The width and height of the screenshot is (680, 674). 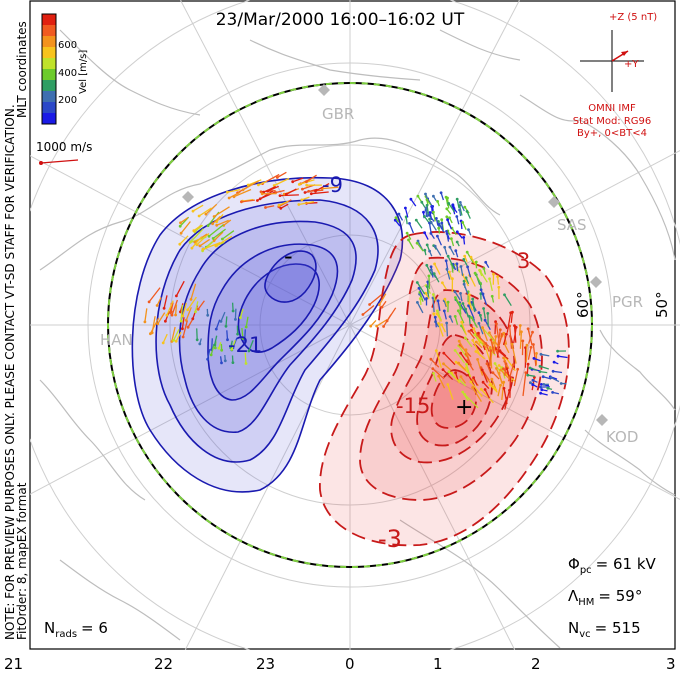 What do you see at coordinates (612, 565) in the screenshot?
I see `svg-text:Φpc= 61 kV: Φpc = 61 kV` at bounding box center [612, 565].